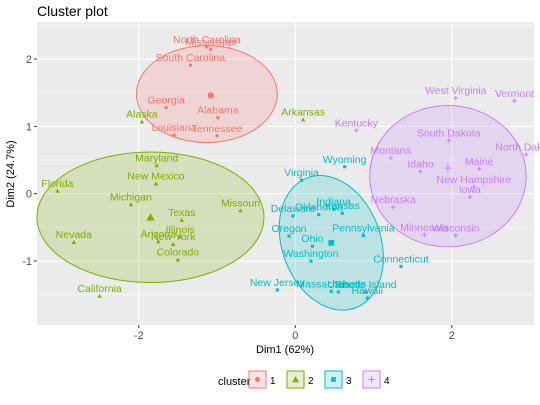  Describe the element at coordinates (74, 235) in the screenshot. I see `cluster-2-point-label: Nevada` at that location.